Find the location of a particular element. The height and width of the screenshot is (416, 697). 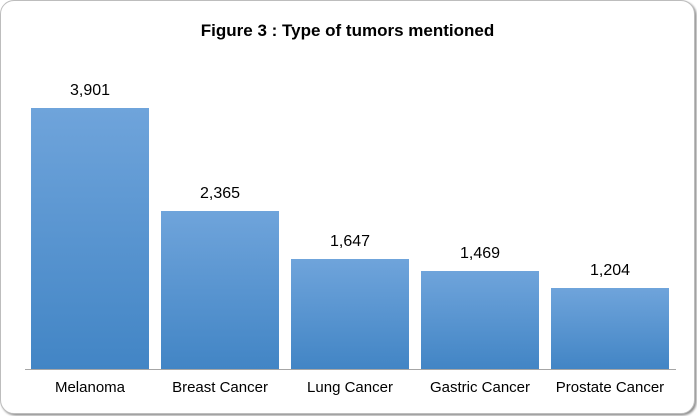

chart-title: Figure 3 : Type of tumors mentioned is located at coordinates (347, 30).